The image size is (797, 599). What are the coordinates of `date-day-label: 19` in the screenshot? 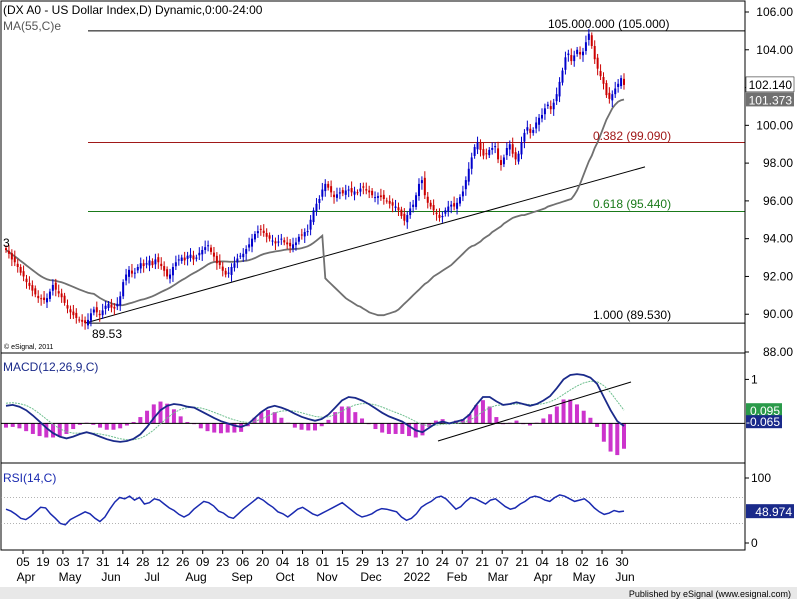 It's located at (43, 562).